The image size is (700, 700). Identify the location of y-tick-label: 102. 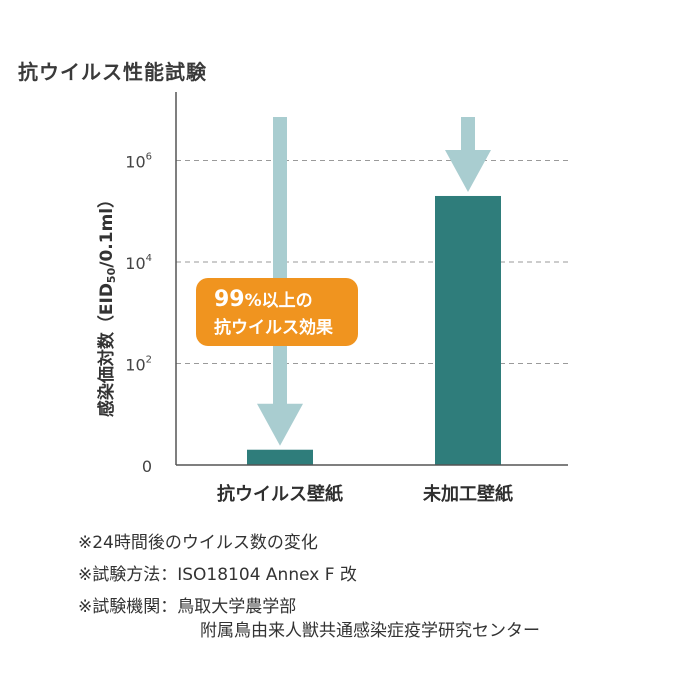
(138, 365).